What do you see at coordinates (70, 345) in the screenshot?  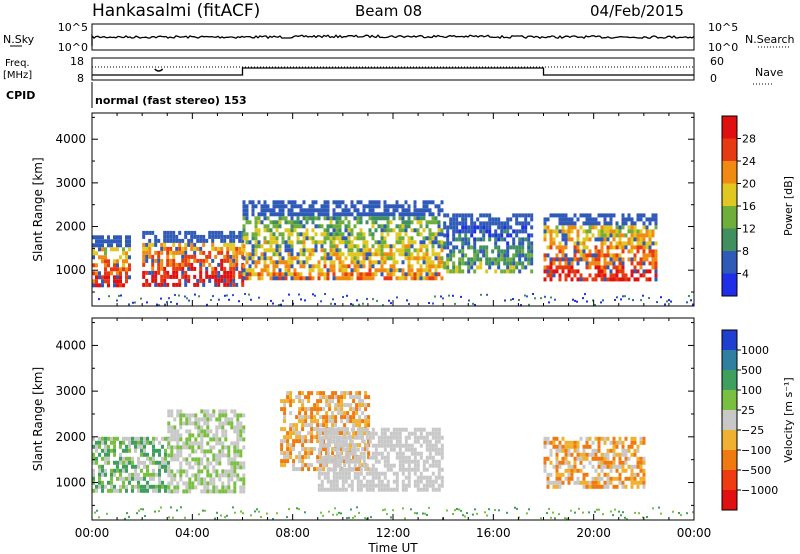 I see `velocity-ytick-label: 4000` at bounding box center [70, 345].